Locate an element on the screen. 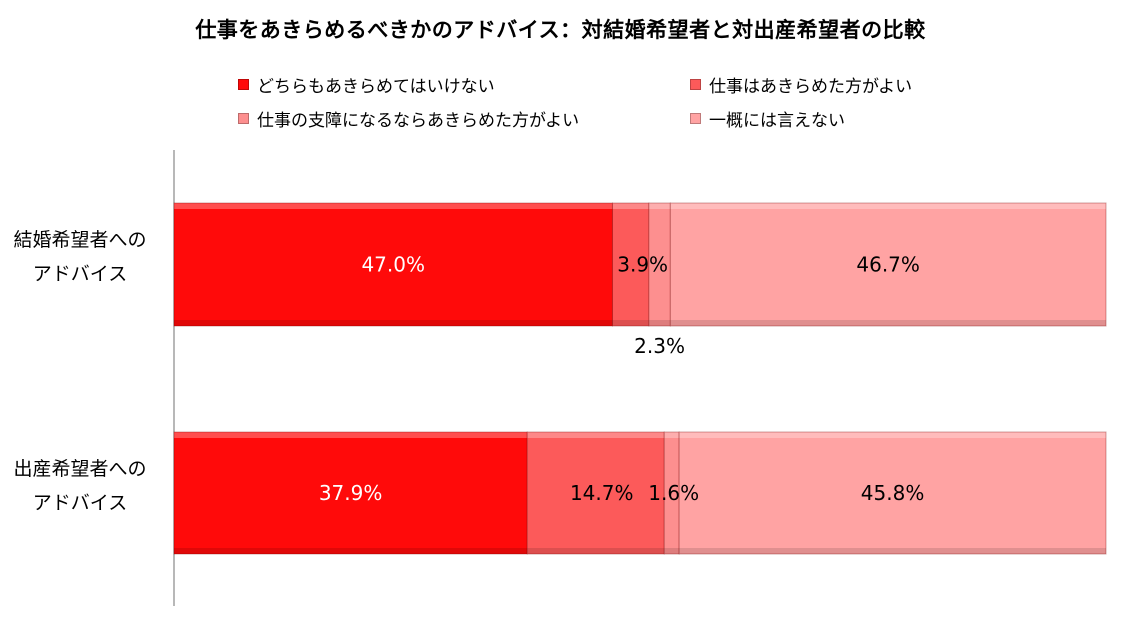  category-label-line: 結婚希望者への is located at coordinates (80, 240).